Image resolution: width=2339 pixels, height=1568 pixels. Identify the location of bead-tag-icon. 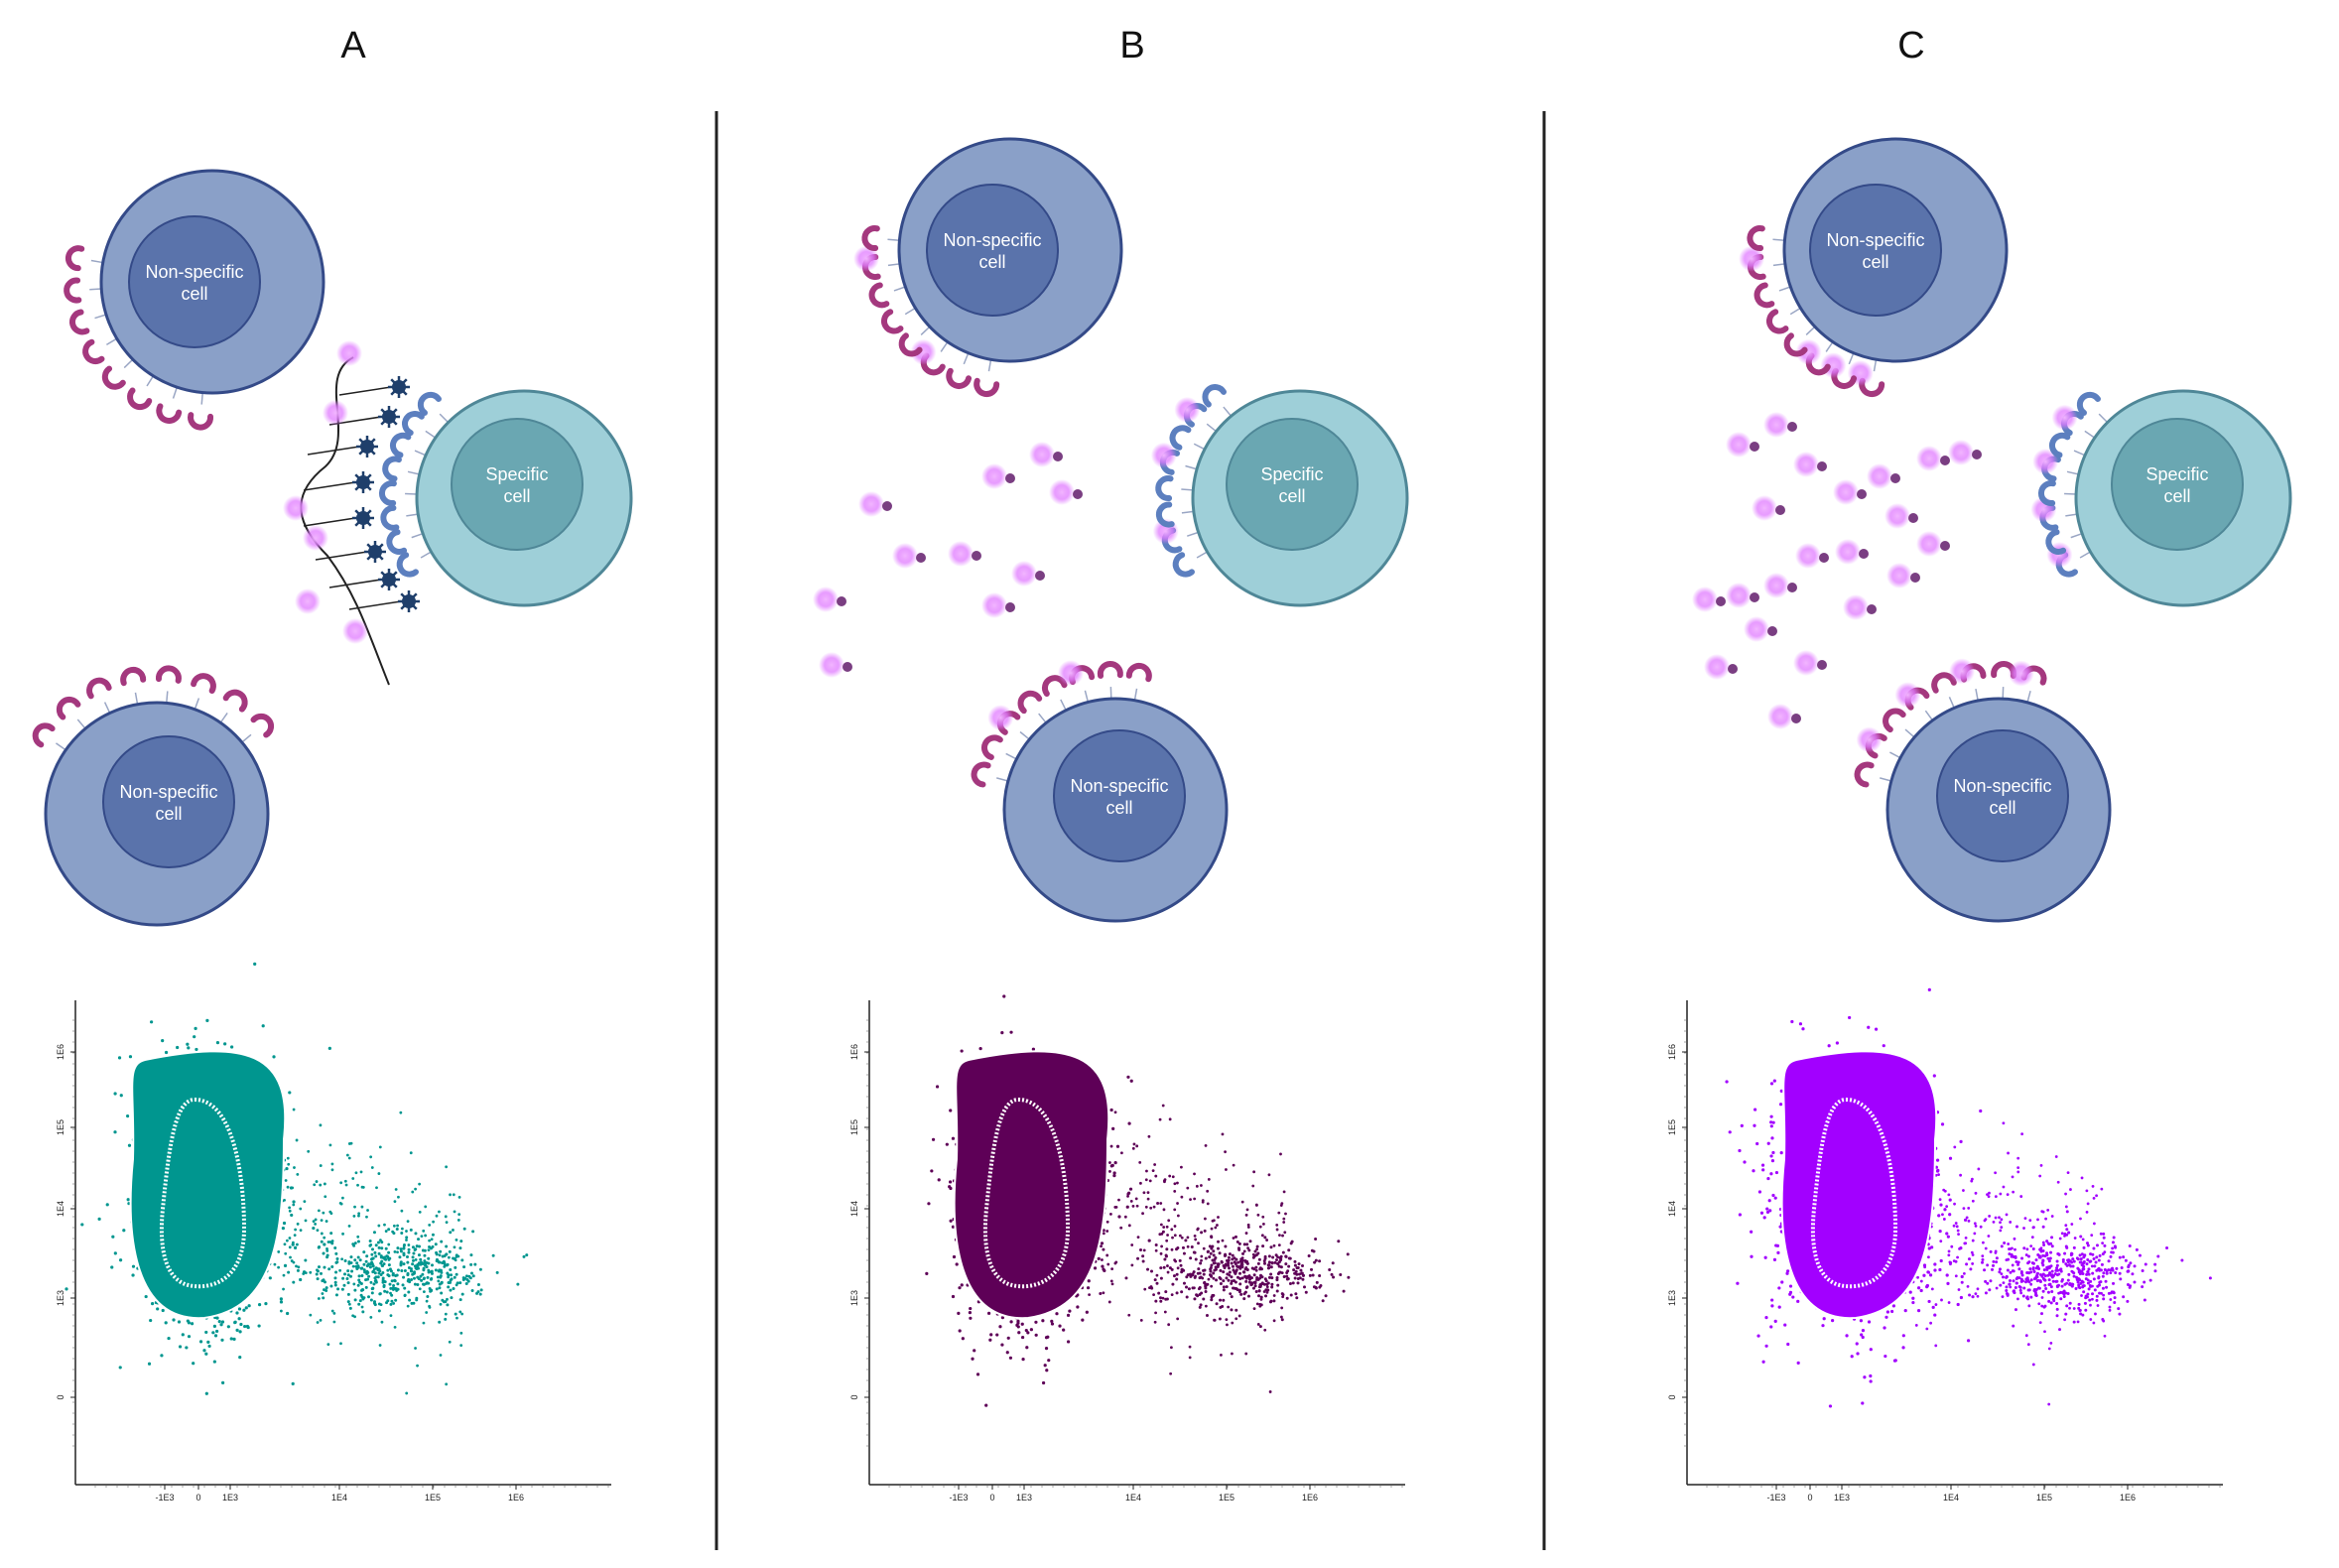
(1872, 609).